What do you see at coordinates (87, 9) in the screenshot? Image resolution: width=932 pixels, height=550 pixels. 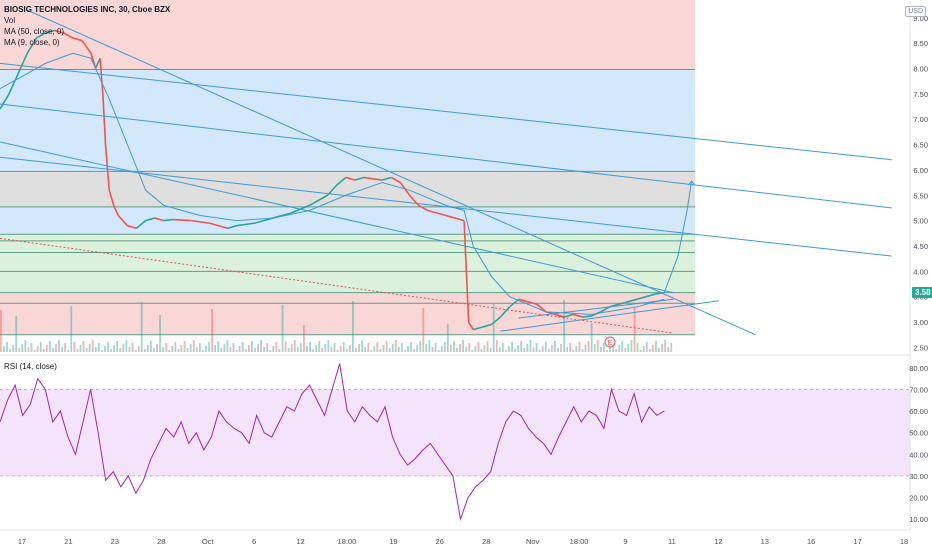 I see `symbol-title: BIOSIG TECHNOLOGIES INC, 30, Cboe BZX` at bounding box center [87, 9].